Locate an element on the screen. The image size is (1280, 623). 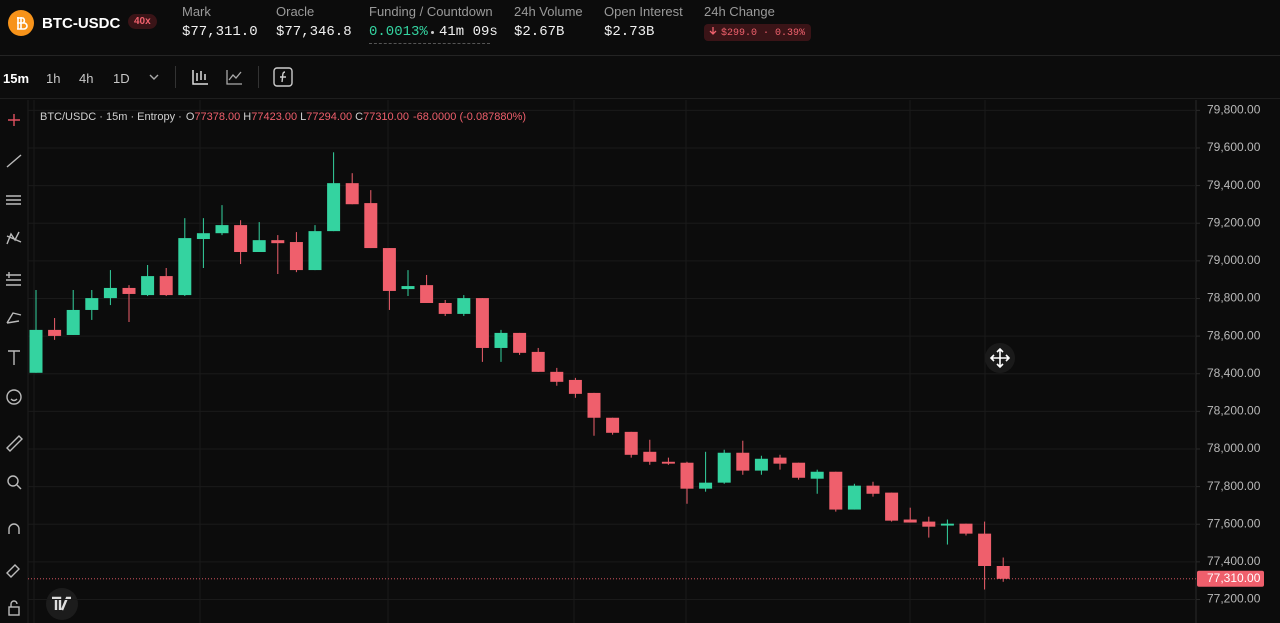
down-arrow is located at coordinates (713, 31).